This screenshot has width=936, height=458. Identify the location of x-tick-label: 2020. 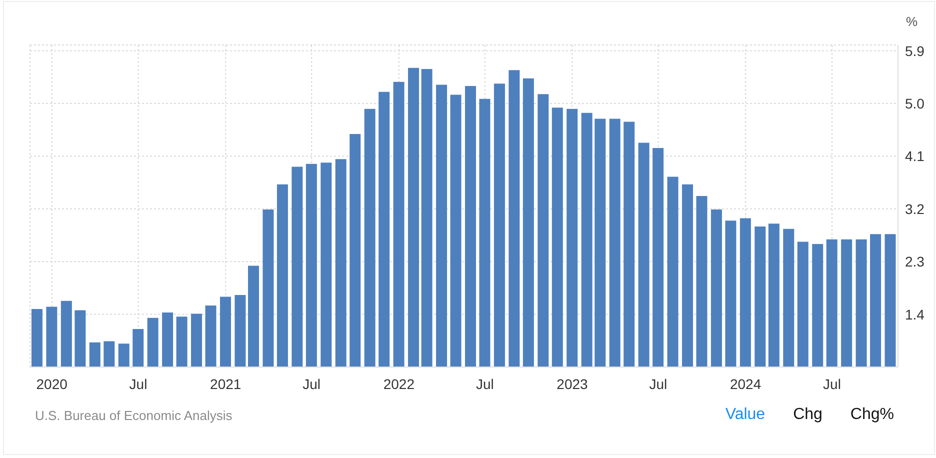
(52, 384).